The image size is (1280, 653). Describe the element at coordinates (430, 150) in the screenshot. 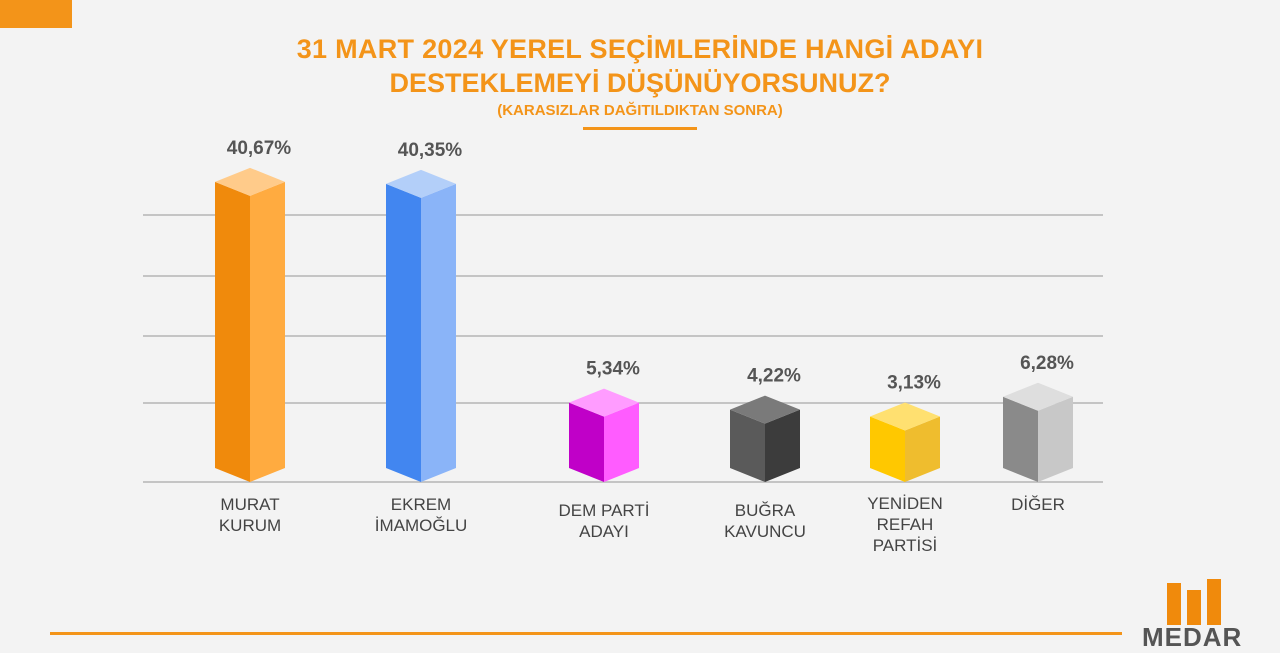

I see `data-label: 40,35%` at that location.